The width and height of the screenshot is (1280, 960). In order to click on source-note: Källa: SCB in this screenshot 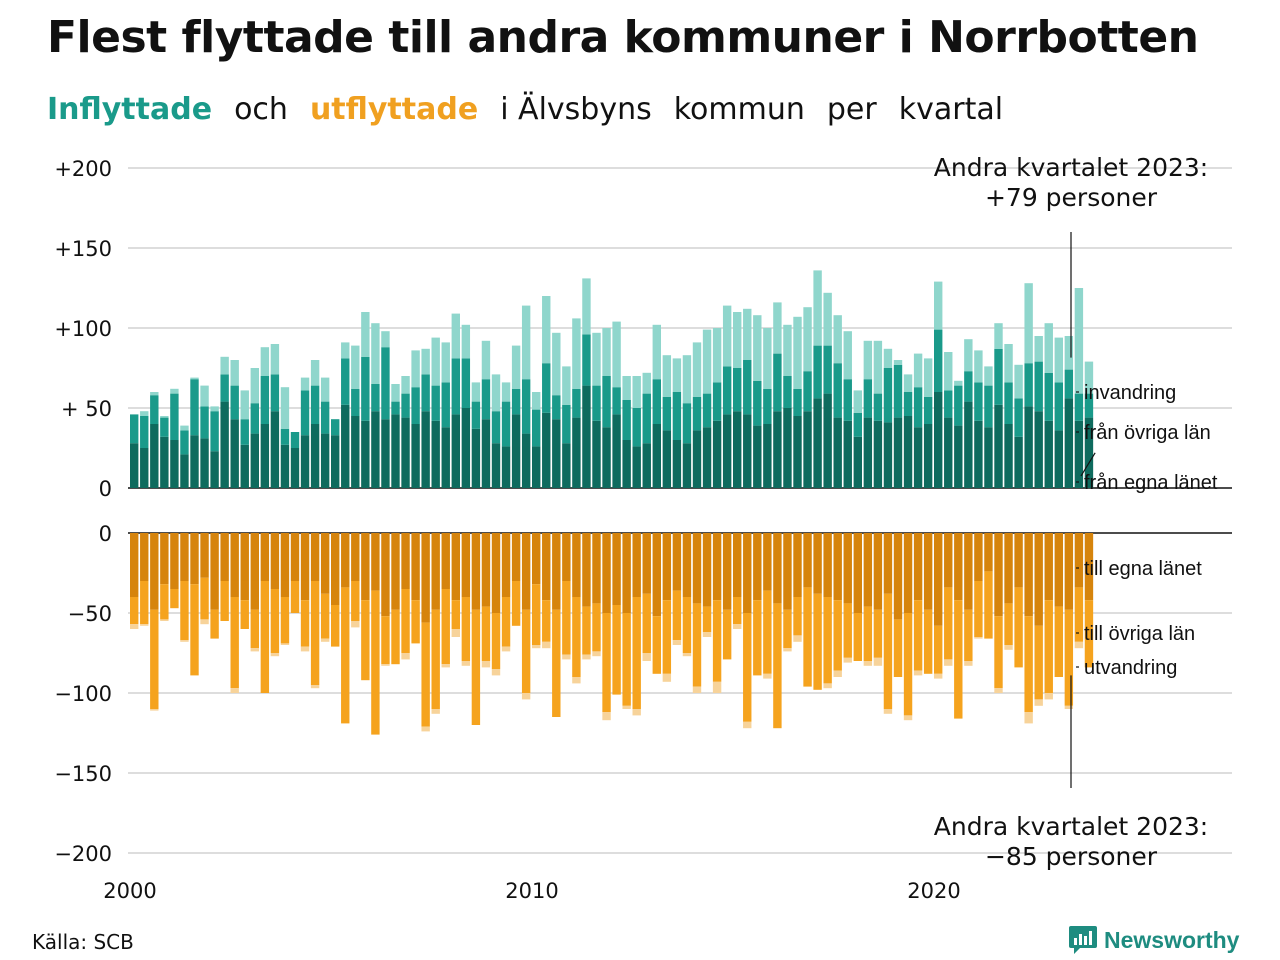, I will do `click(83, 942)`.